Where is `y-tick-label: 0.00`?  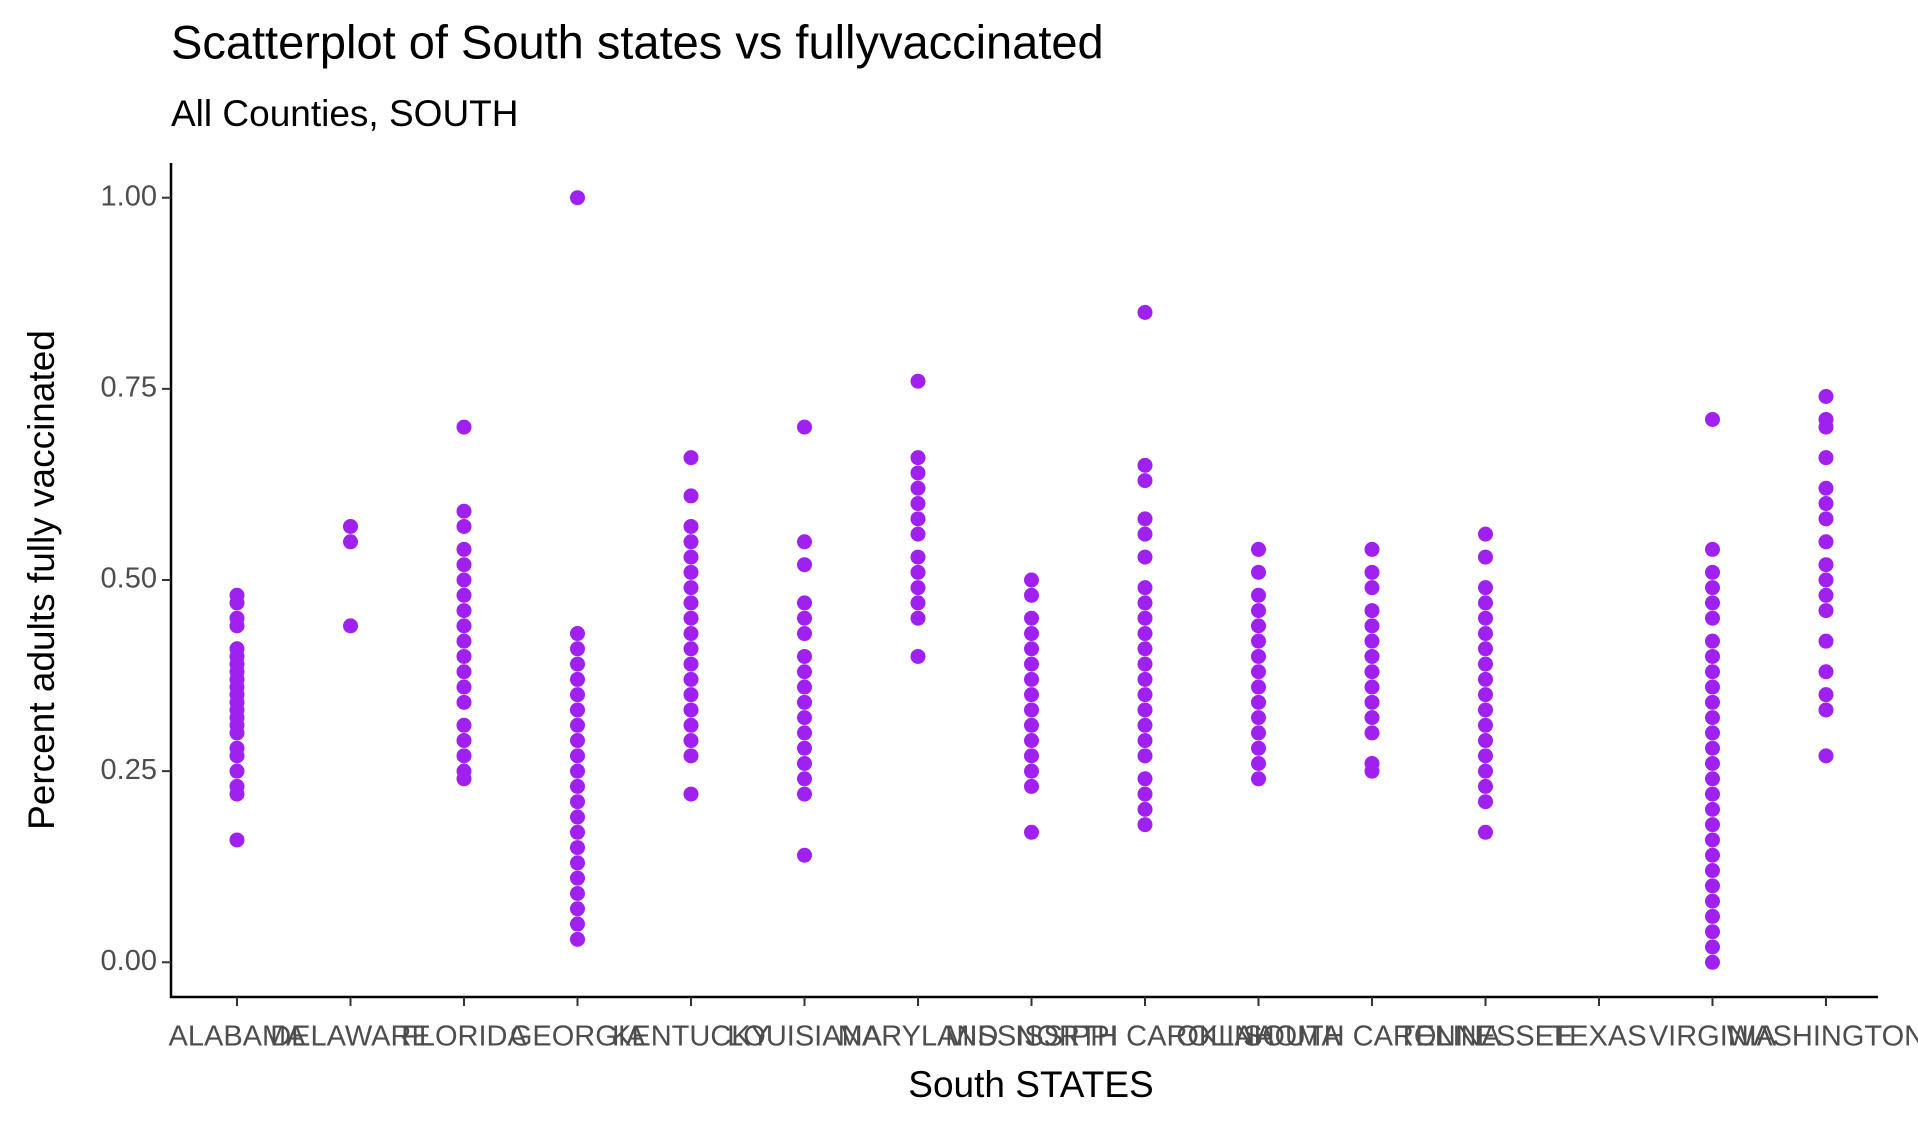
y-tick-label: 0.00 is located at coordinates (129, 961).